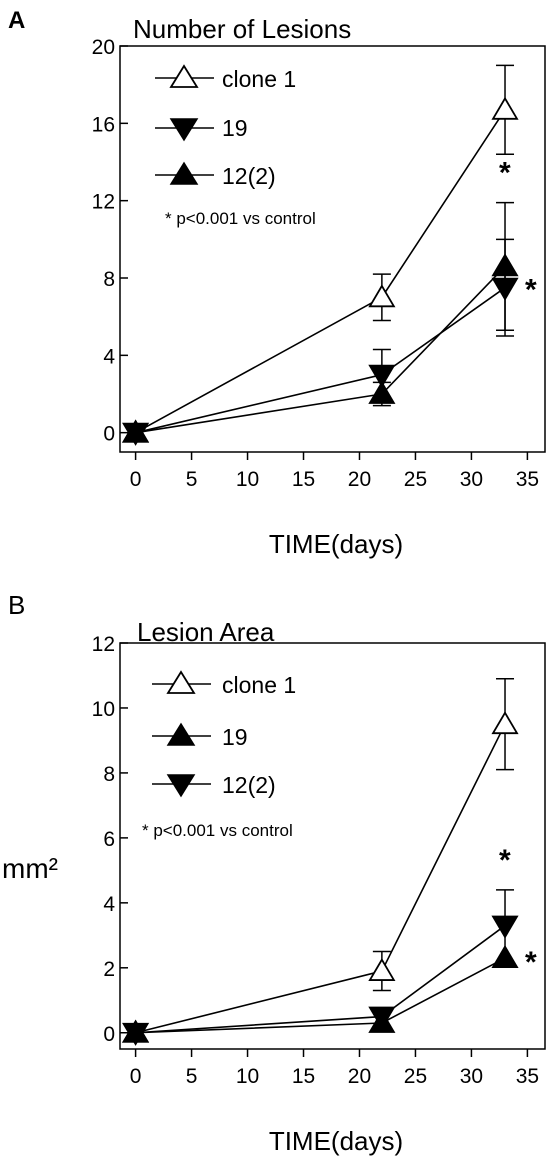  What do you see at coordinates (103, 124) in the screenshot?
I see `y-tick-label: 16` at bounding box center [103, 124].